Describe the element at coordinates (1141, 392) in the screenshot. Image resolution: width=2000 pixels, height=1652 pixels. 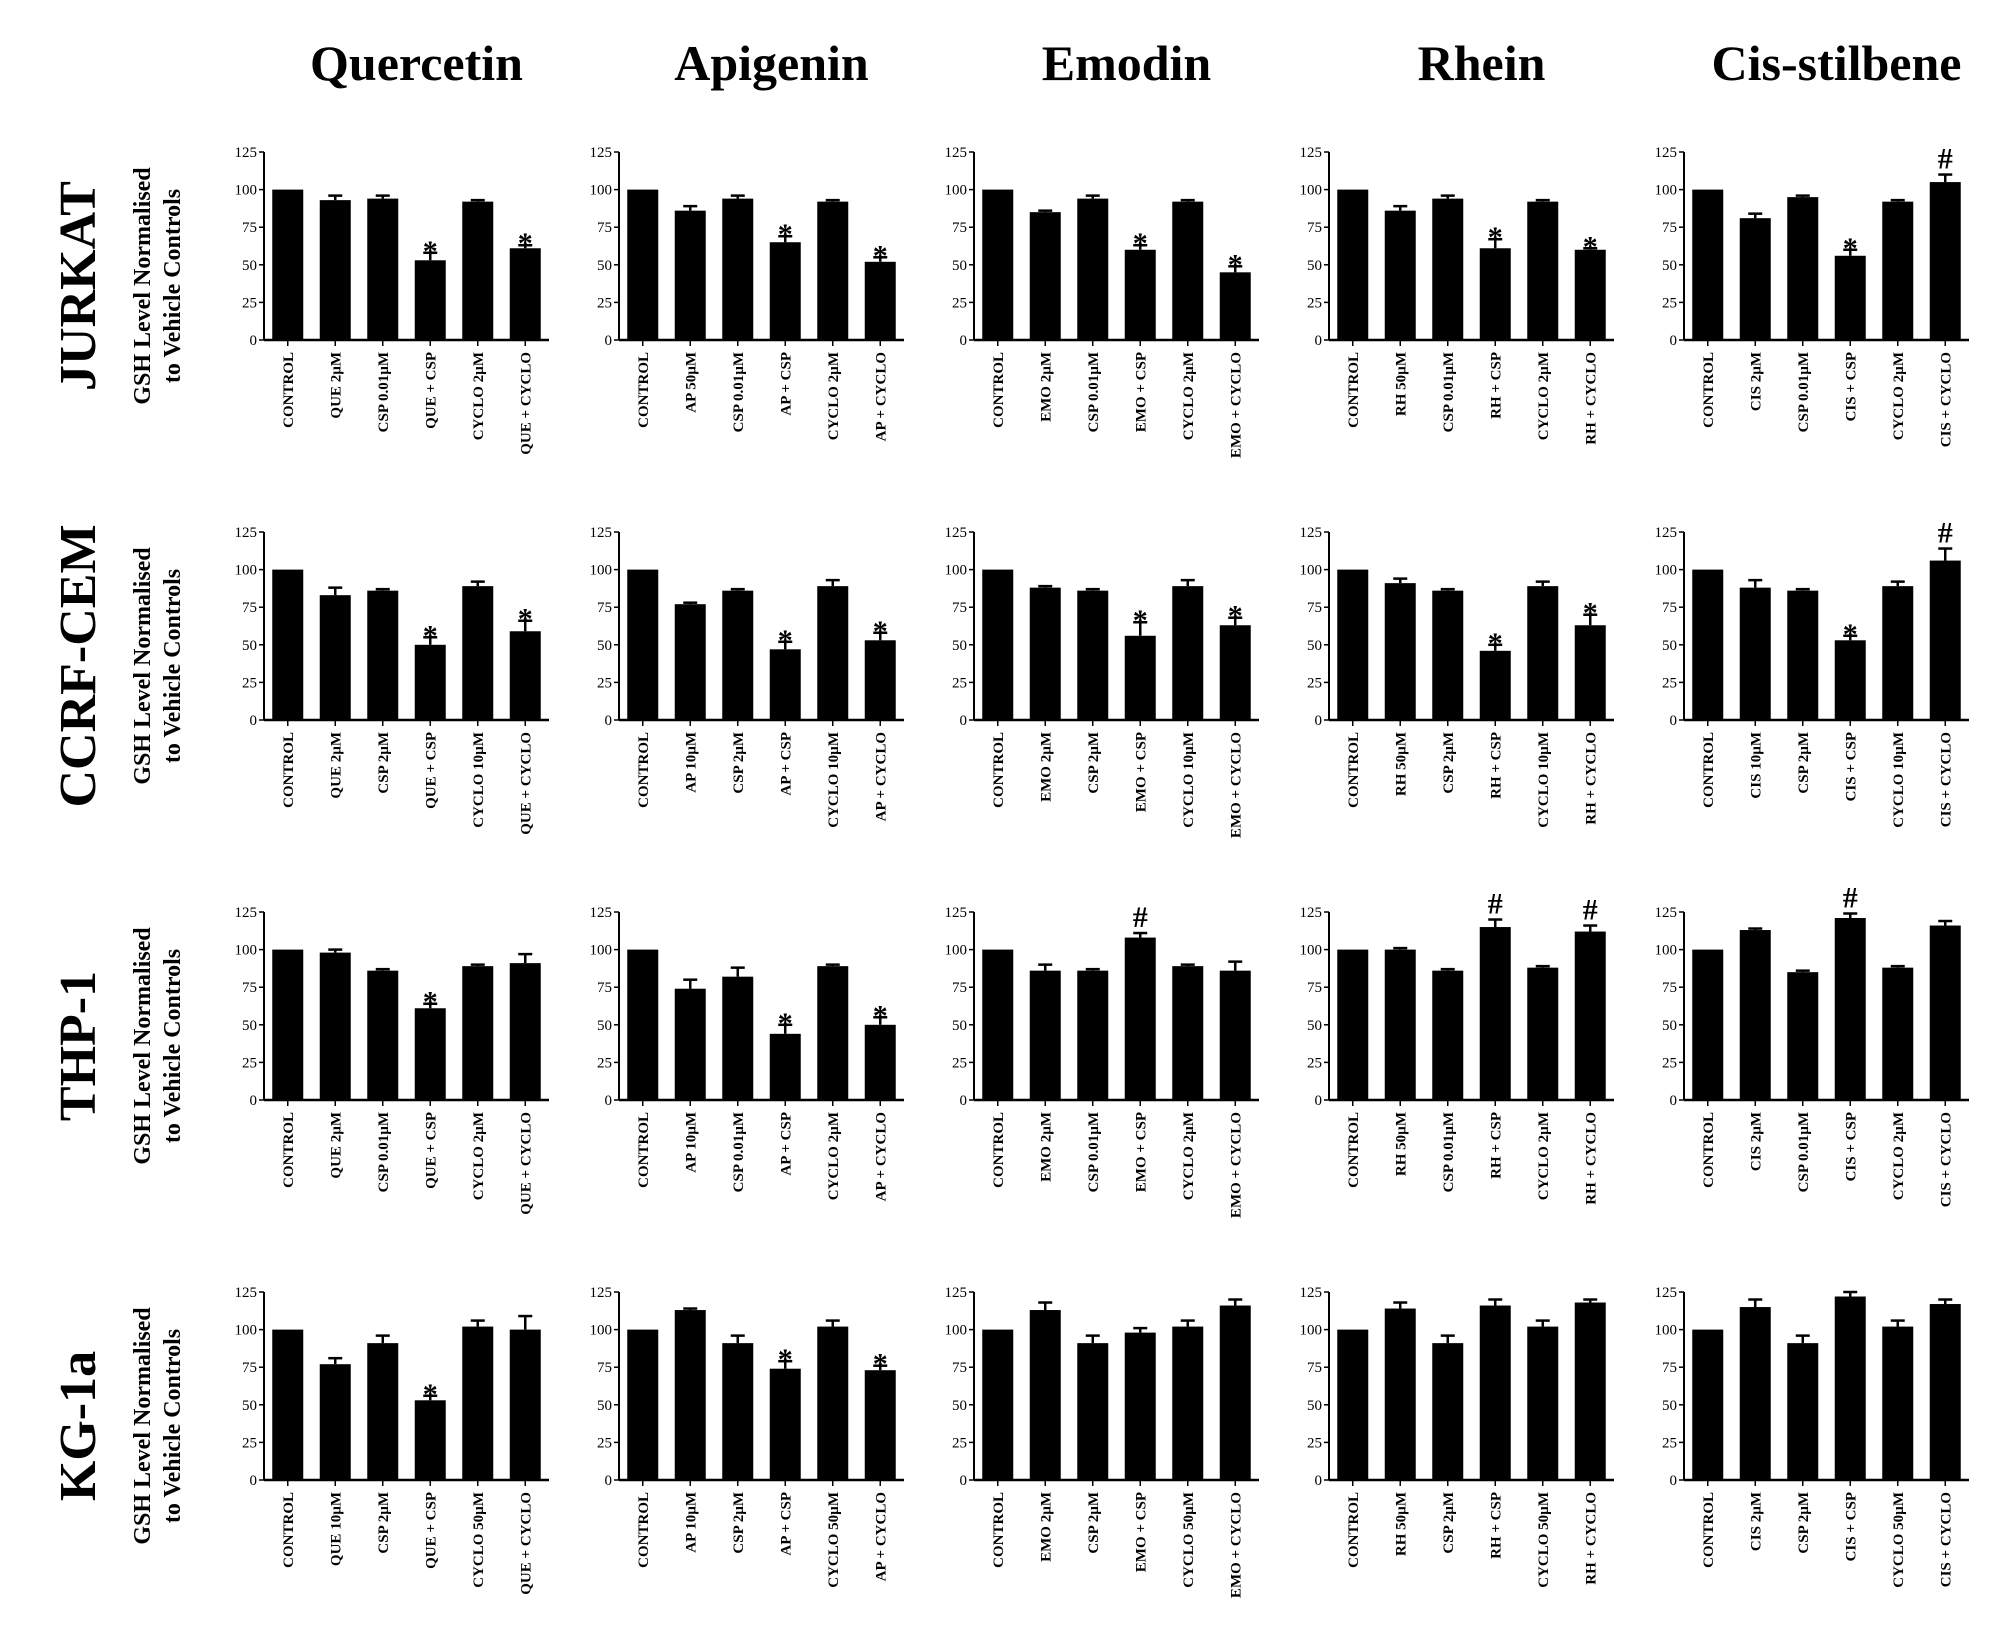
I see `x-tick-label: EMO + CSP` at that location.